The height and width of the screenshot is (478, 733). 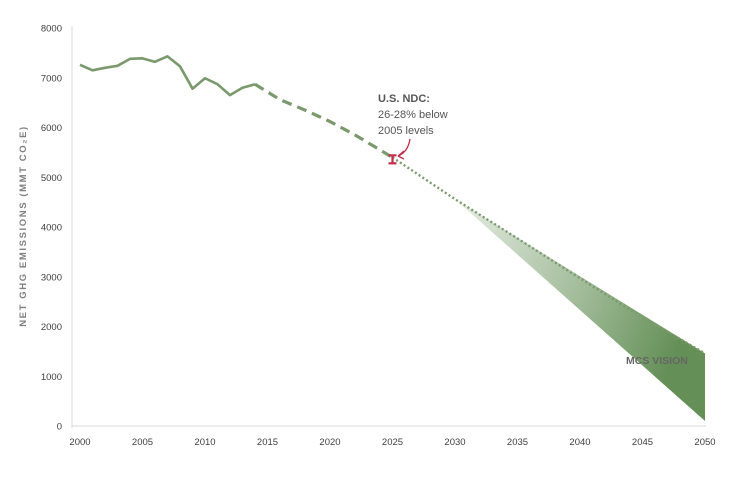 I want to click on y-tick-label: 3000, so click(x=51, y=277).